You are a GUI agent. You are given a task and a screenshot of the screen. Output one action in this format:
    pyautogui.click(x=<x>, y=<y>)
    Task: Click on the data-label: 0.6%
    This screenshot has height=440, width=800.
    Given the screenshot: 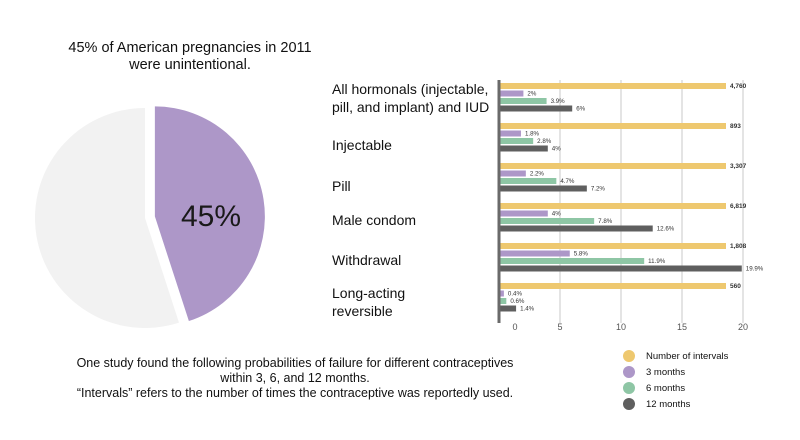 What is the action you would take?
    pyautogui.click(x=517, y=301)
    